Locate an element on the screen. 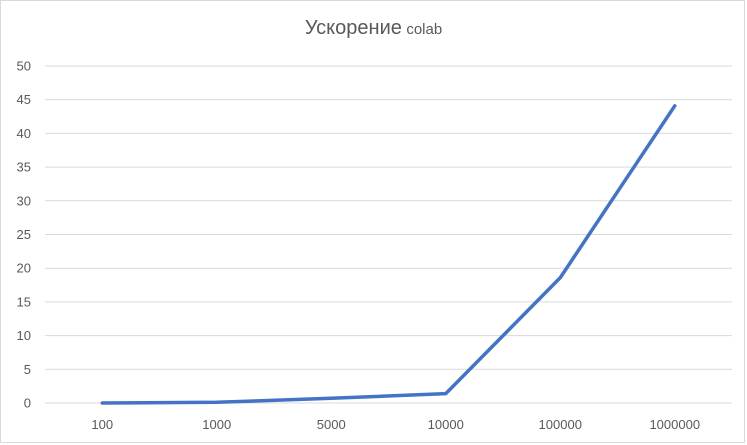 This screenshot has height=445, width=747. chart-title-main: Ускорение is located at coordinates (353, 28).